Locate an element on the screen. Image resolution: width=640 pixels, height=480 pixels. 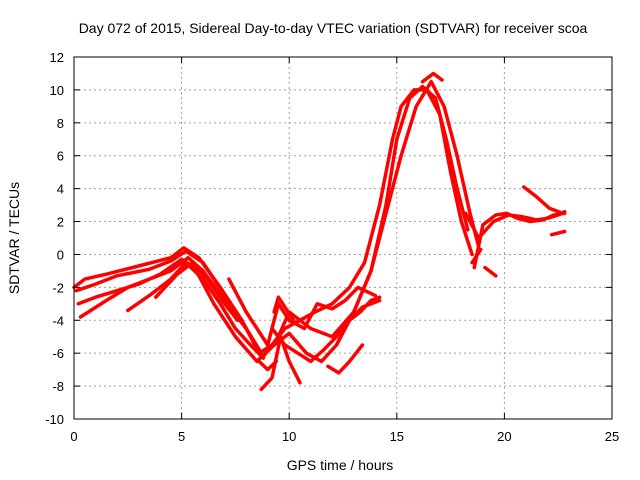
x-tick-label: 15 is located at coordinates (397, 436).